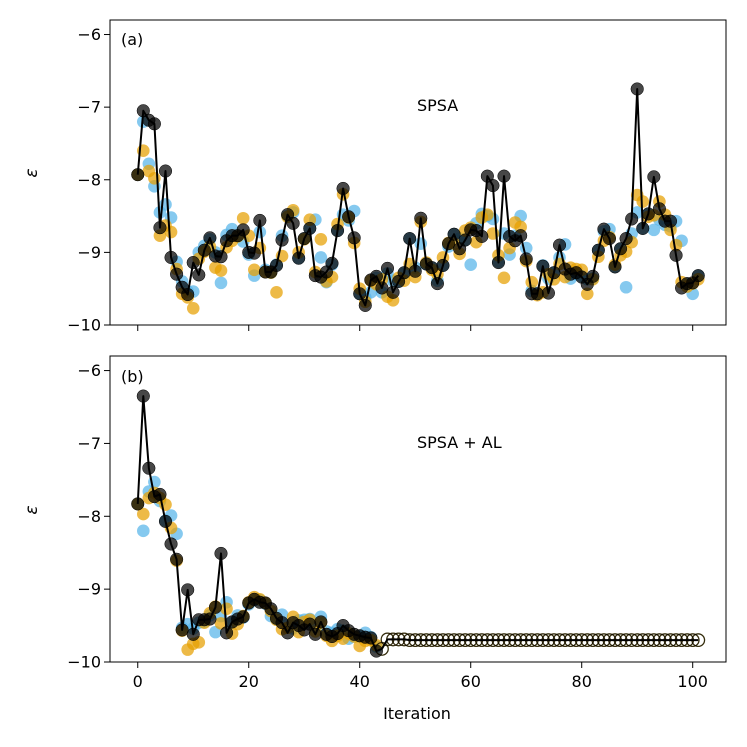 This screenshot has height=747, width=747. Describe the element at coordinates (84, 325) in the screenshot. I see `y-tick-label-a: −10` at that location.